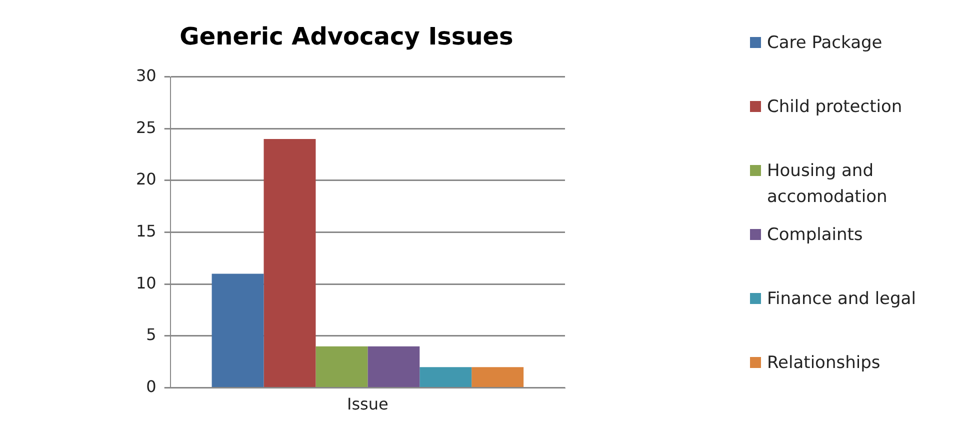 The width and height of the screenshot is (973, 427). What do you see at coordinates (146, 127) in the screenshot?
I see `y-tick-label: 25` at bounding box center [146, 127].